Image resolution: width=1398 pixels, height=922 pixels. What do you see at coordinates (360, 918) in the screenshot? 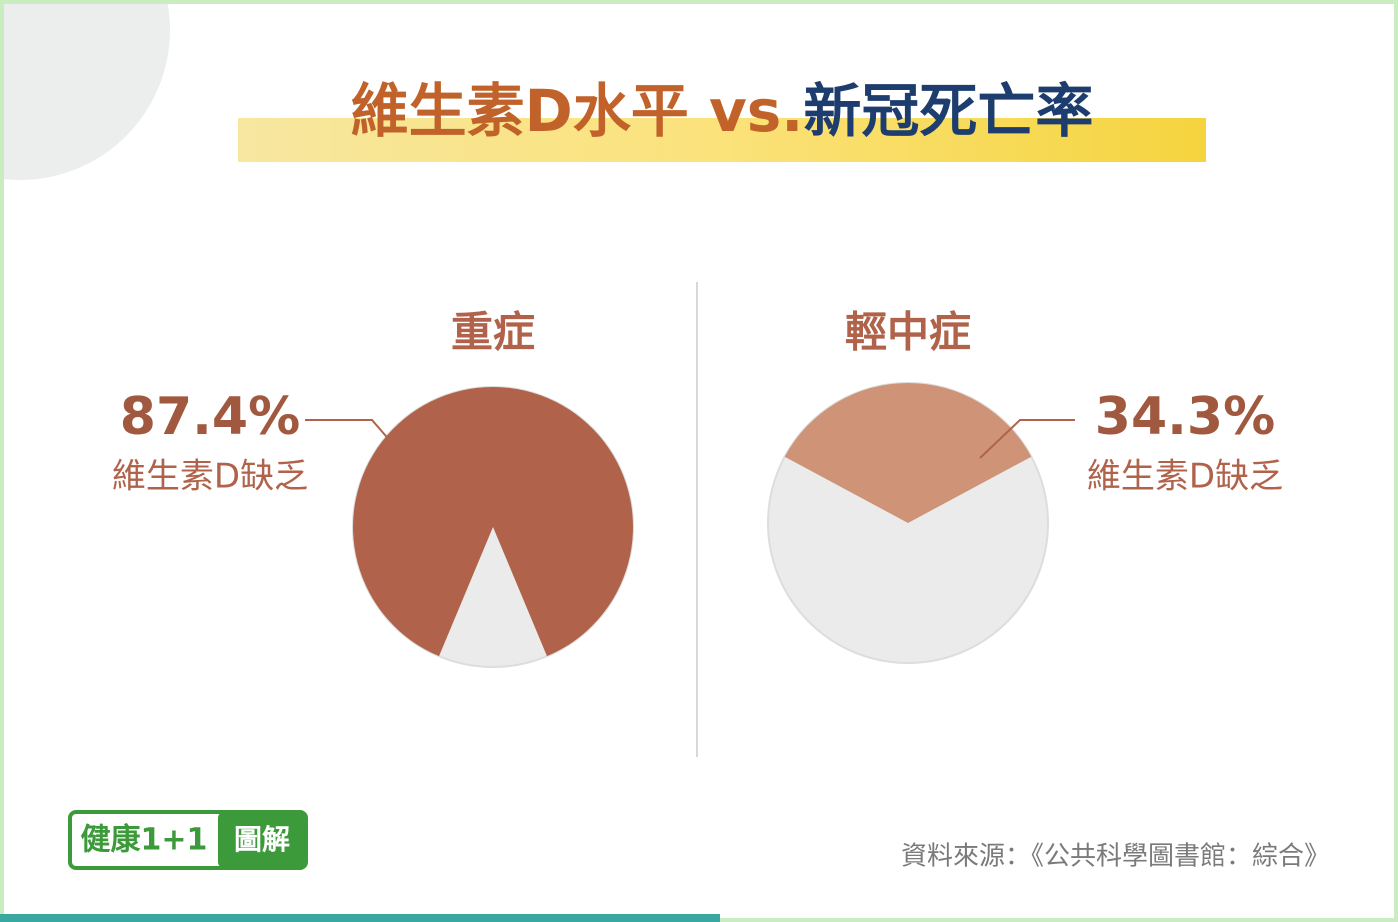
I see `progress-bar` at bounding box center [360, 918].